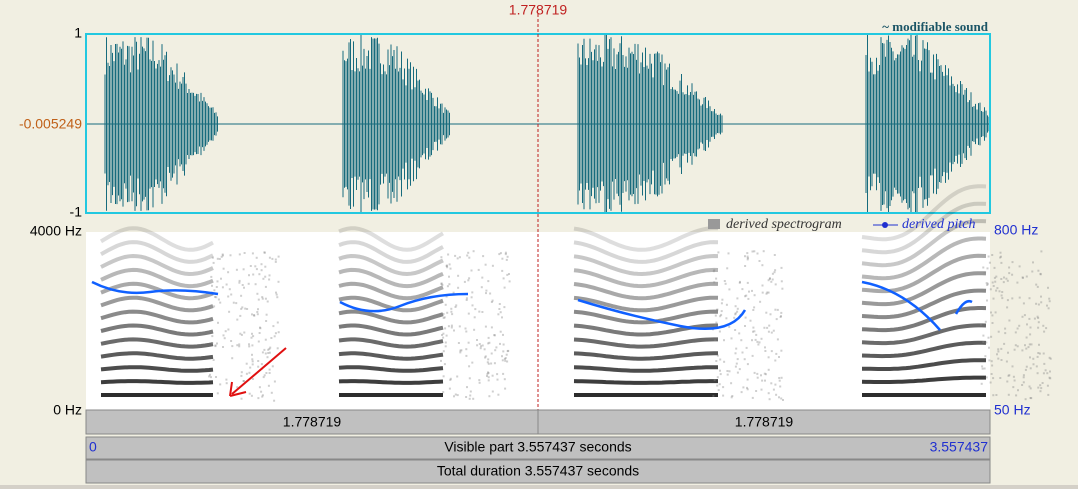 Image resolution: width=1078 pixels, height=489 pixels. Describe the element at coordinates (312, 422) in the screenshot. I see `left-segment-bar` at that location.